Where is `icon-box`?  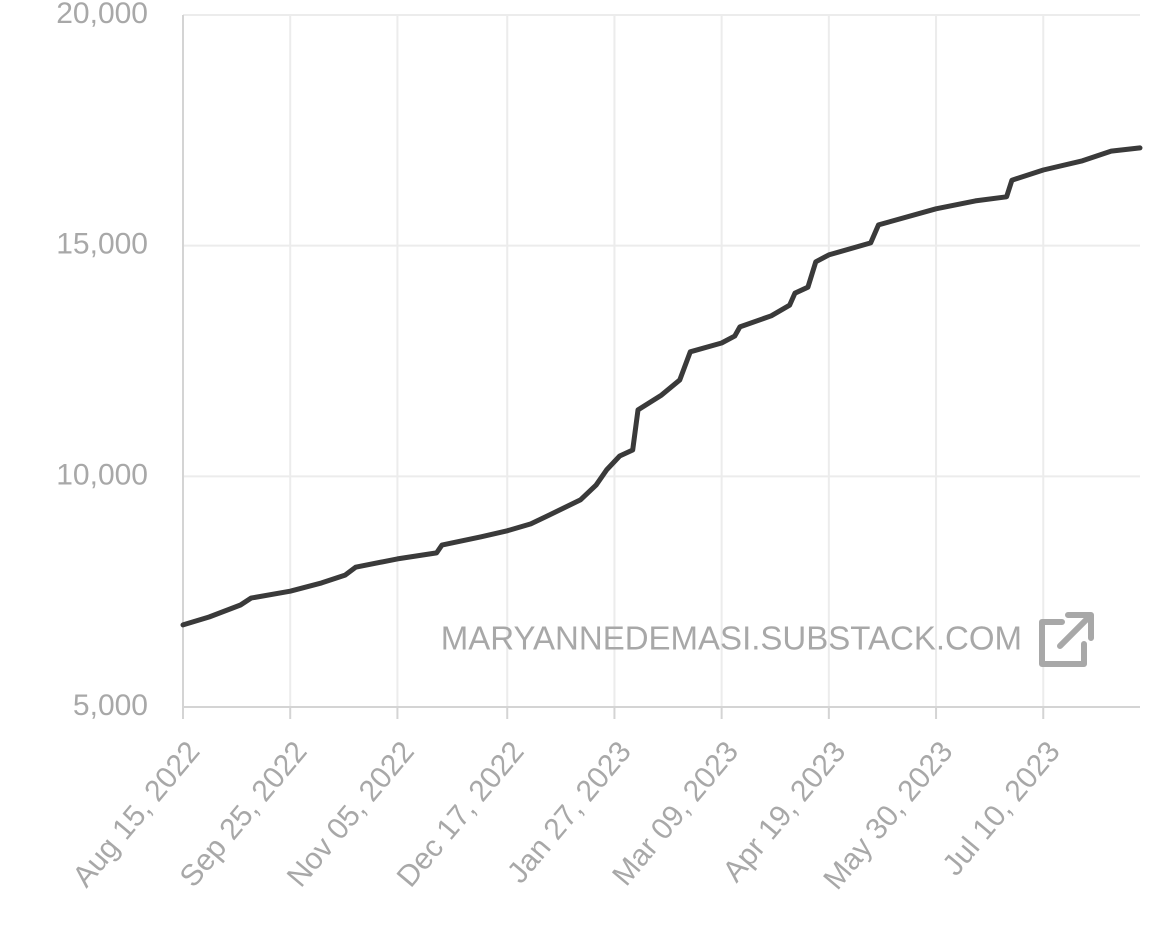
icon-box is located at coordinates (1063, 643).